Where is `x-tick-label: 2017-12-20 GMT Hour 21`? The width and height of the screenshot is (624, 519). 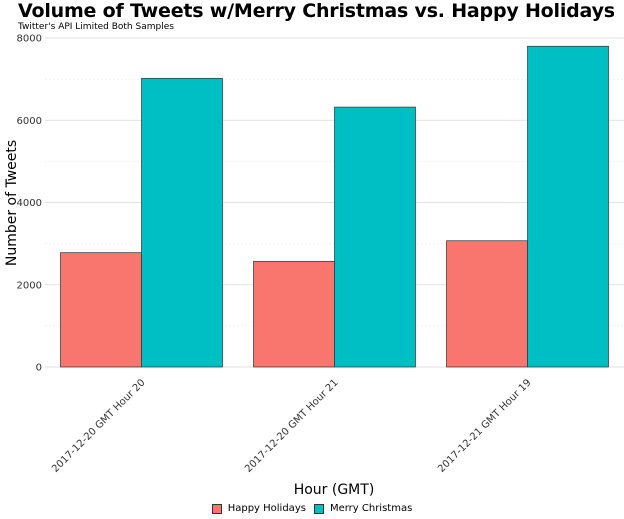 x-tick-label: 2017-12-20 GMT Hour 21 is located at coordinates (292, 426).